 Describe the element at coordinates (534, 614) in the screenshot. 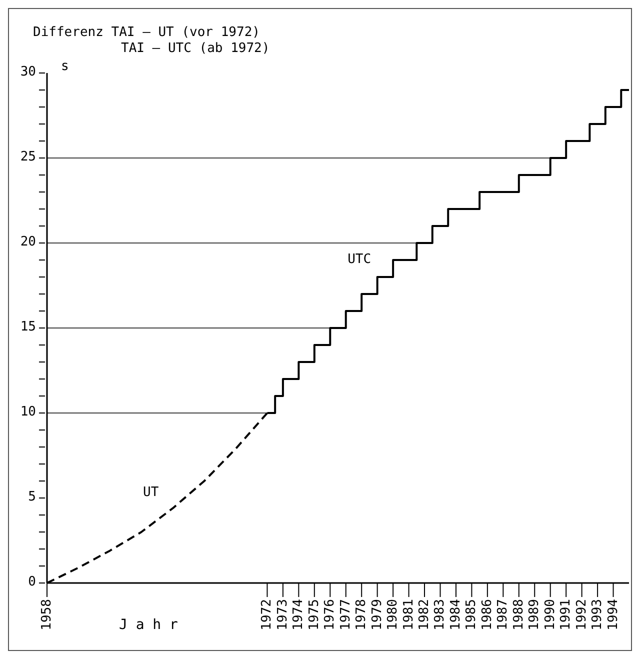

I see `x-tick-label: 1989` at that location.